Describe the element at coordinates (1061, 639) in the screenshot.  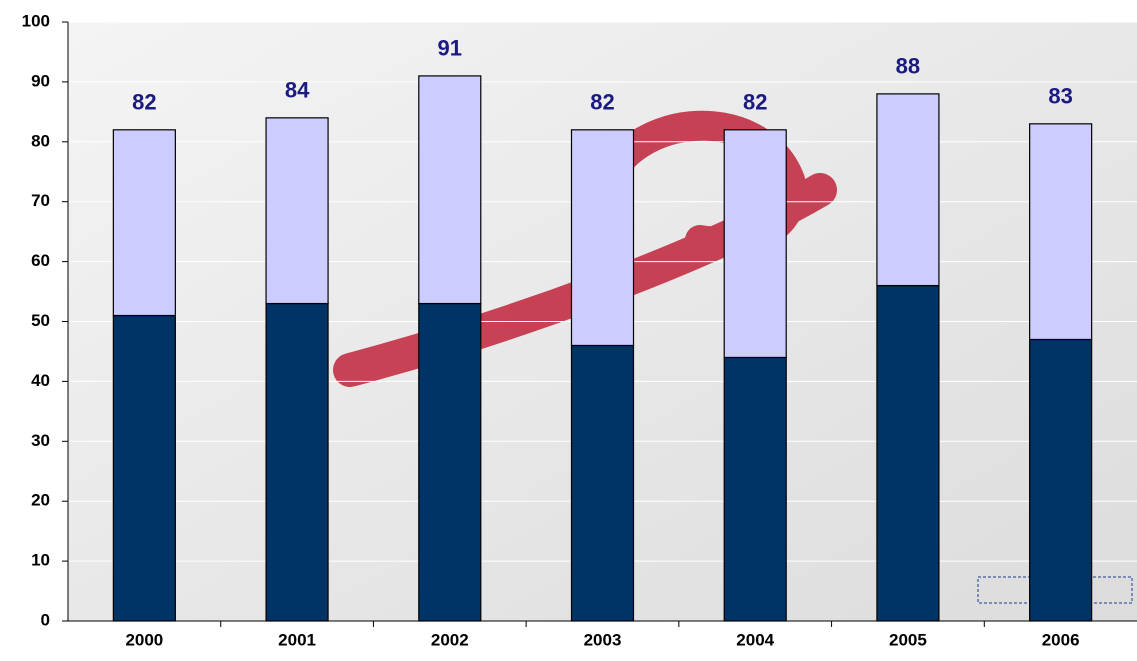
I see `x-tick-label: 2006` at that location.